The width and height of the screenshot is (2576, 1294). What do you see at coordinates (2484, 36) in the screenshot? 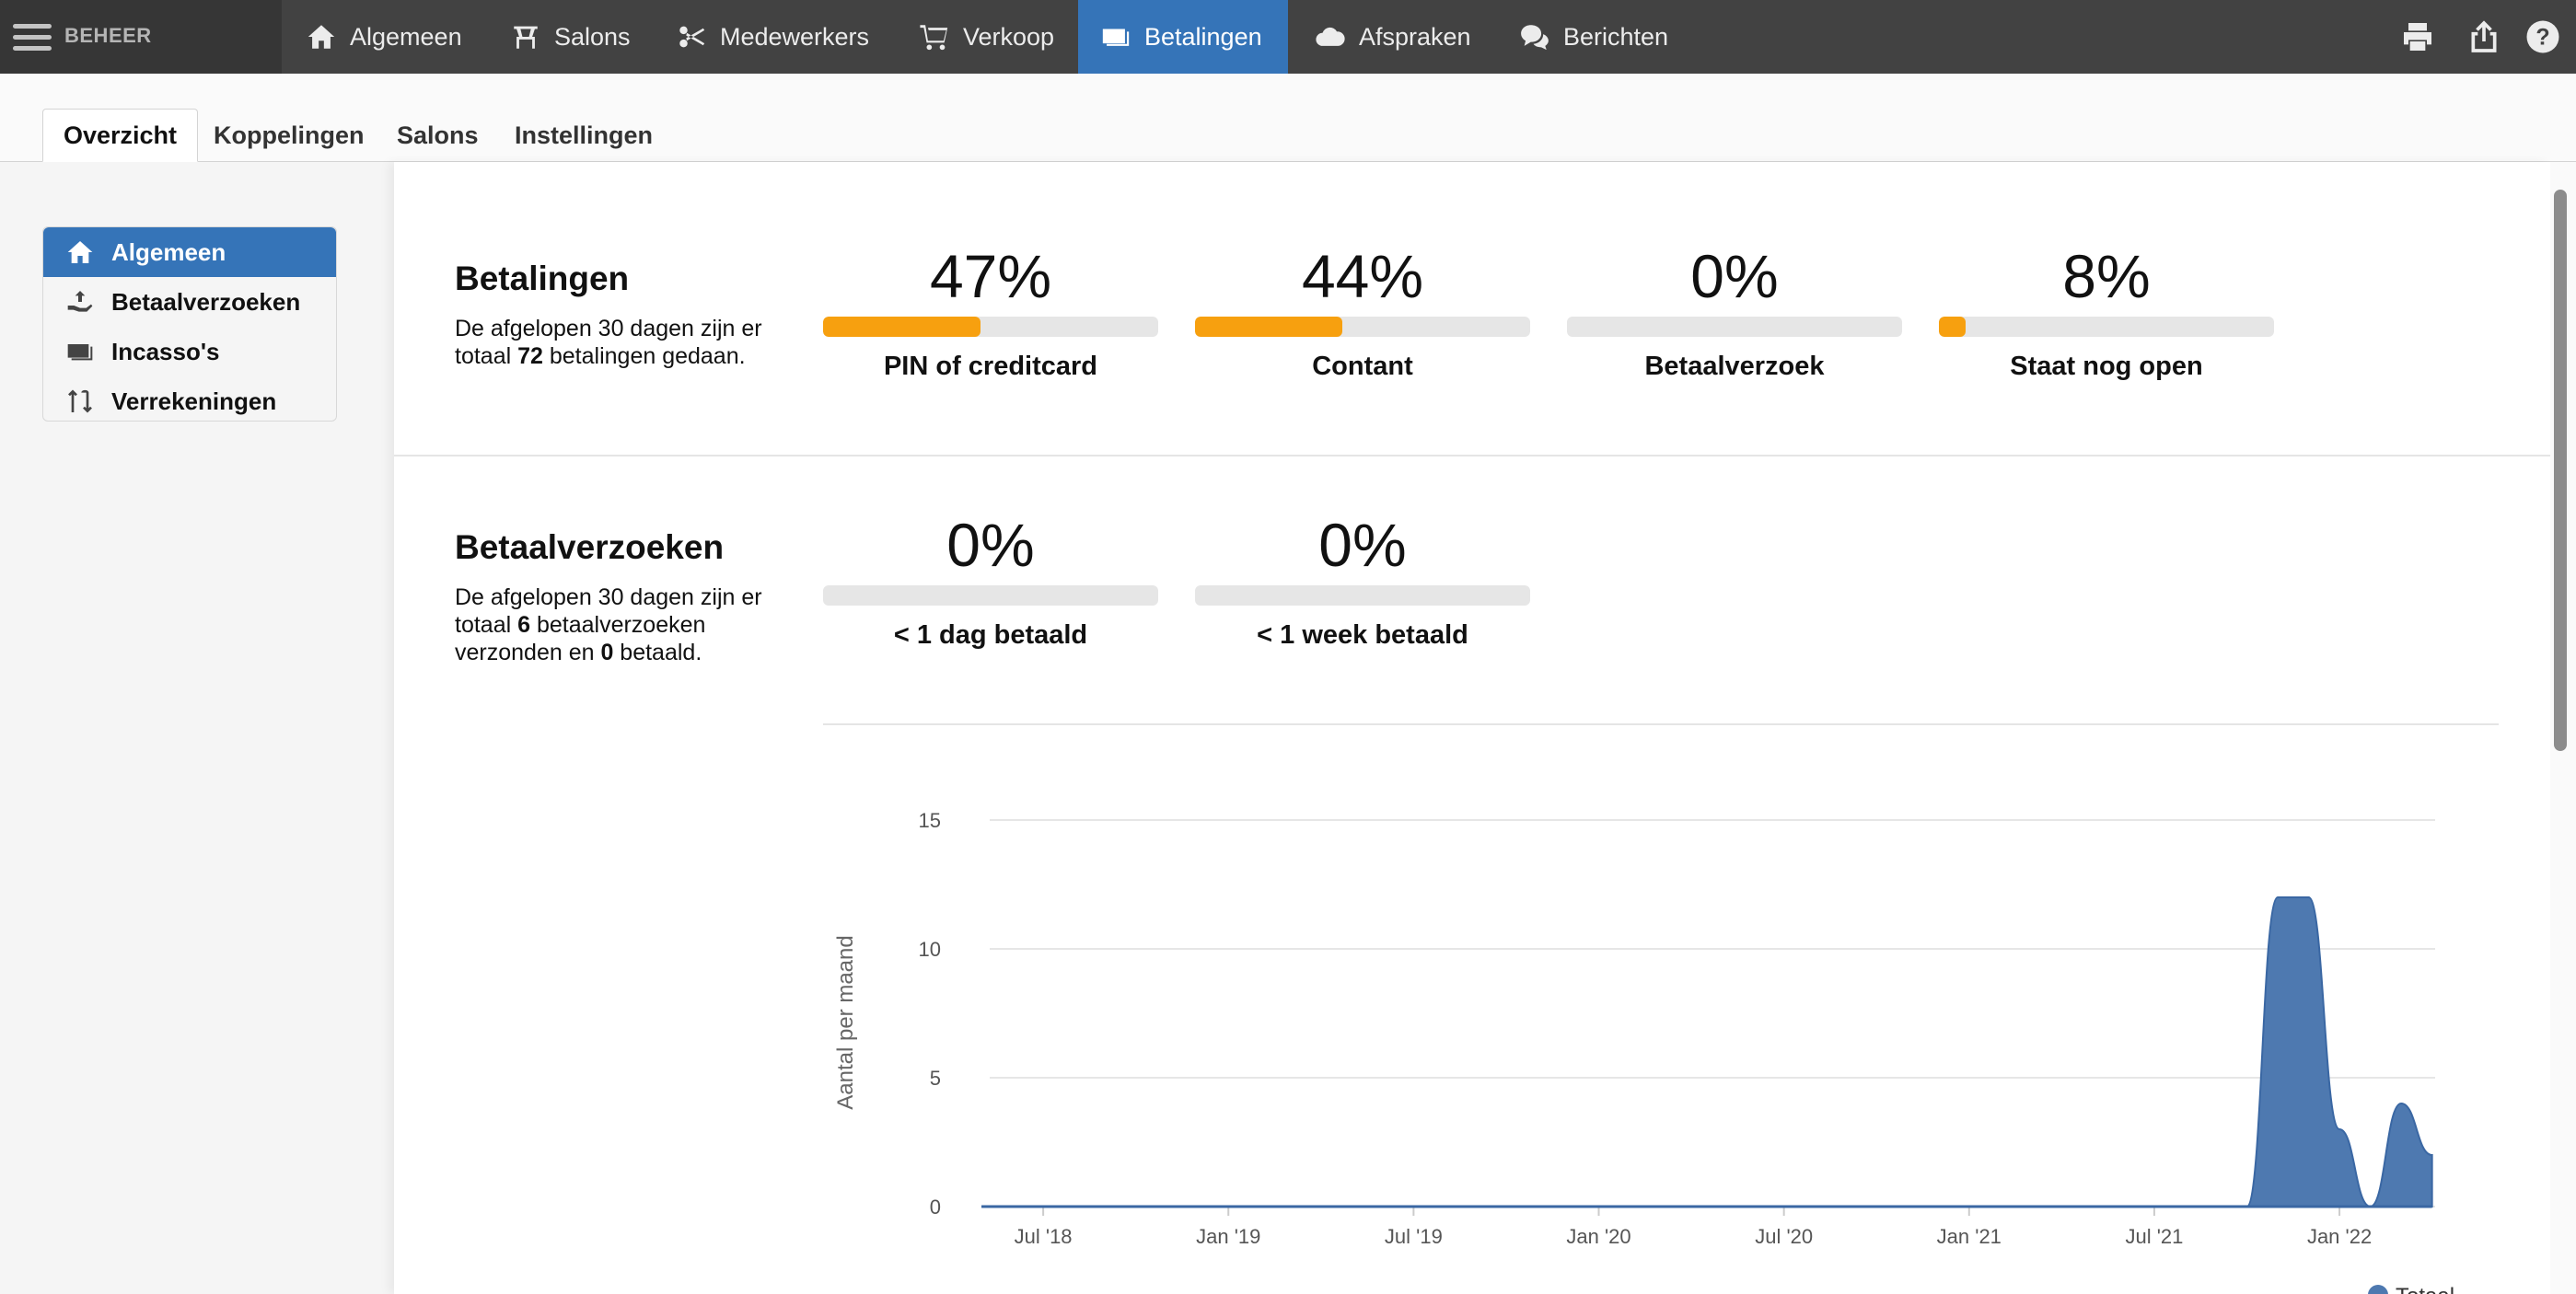
I see `share-icon` at bounding box center [2484, 36].